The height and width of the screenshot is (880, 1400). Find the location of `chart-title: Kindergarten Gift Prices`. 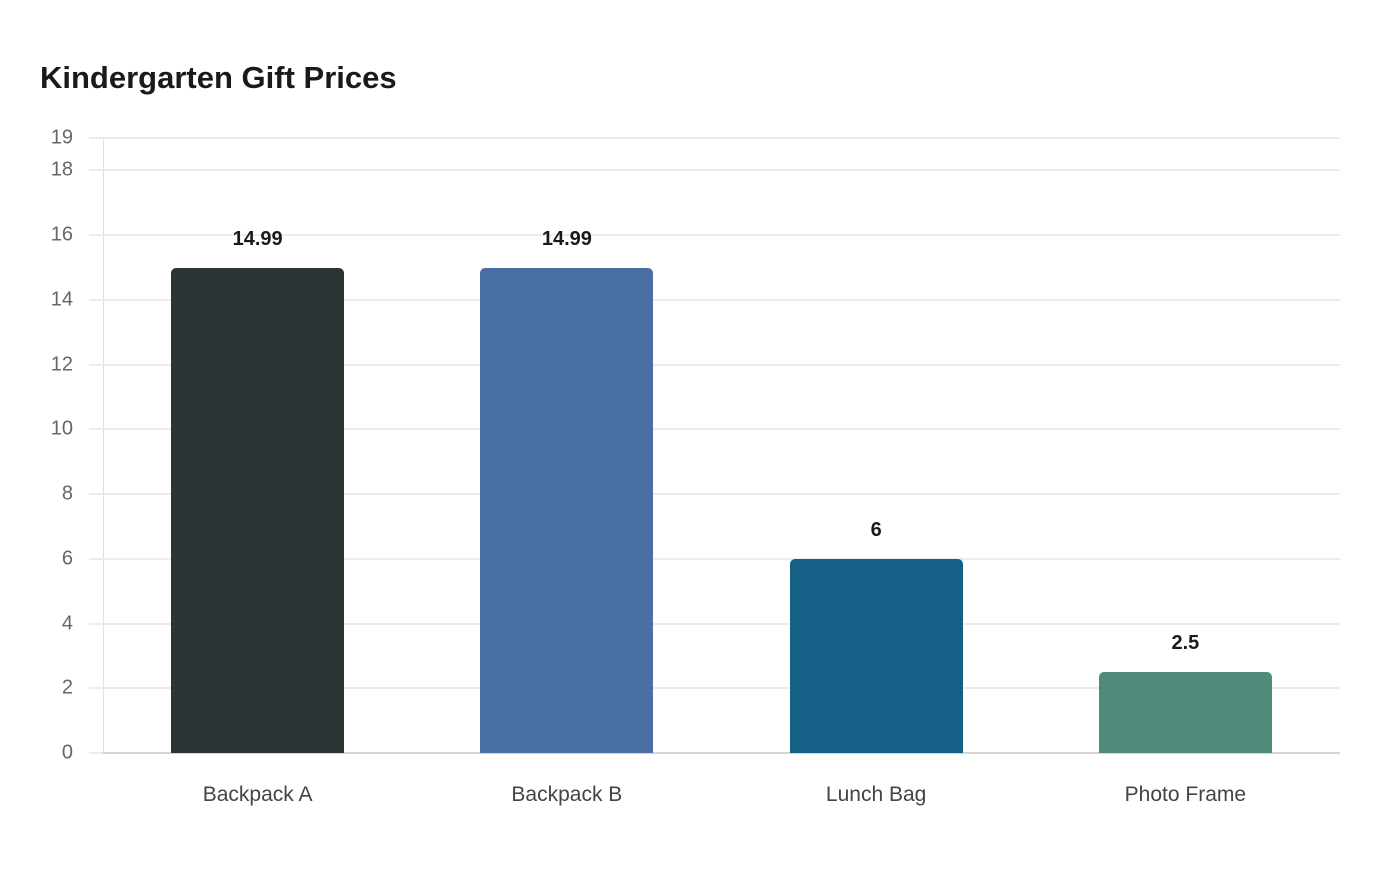

chart-title: Kindergarten Gift Prices is located at coordinates (218, 77).